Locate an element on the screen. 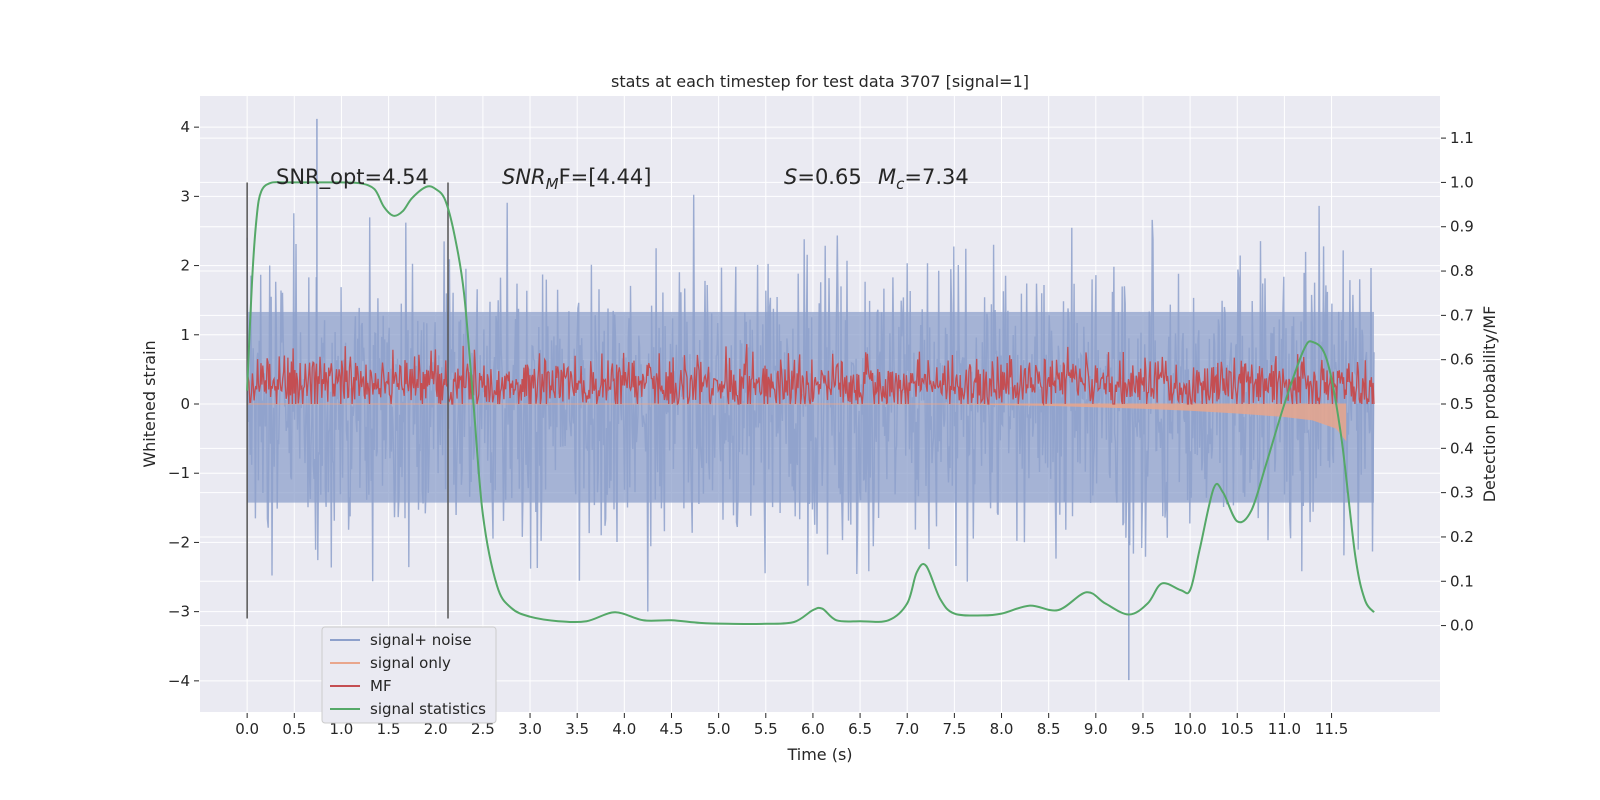  x-tick-label: 5.5 is located at coordinates (766, 729).